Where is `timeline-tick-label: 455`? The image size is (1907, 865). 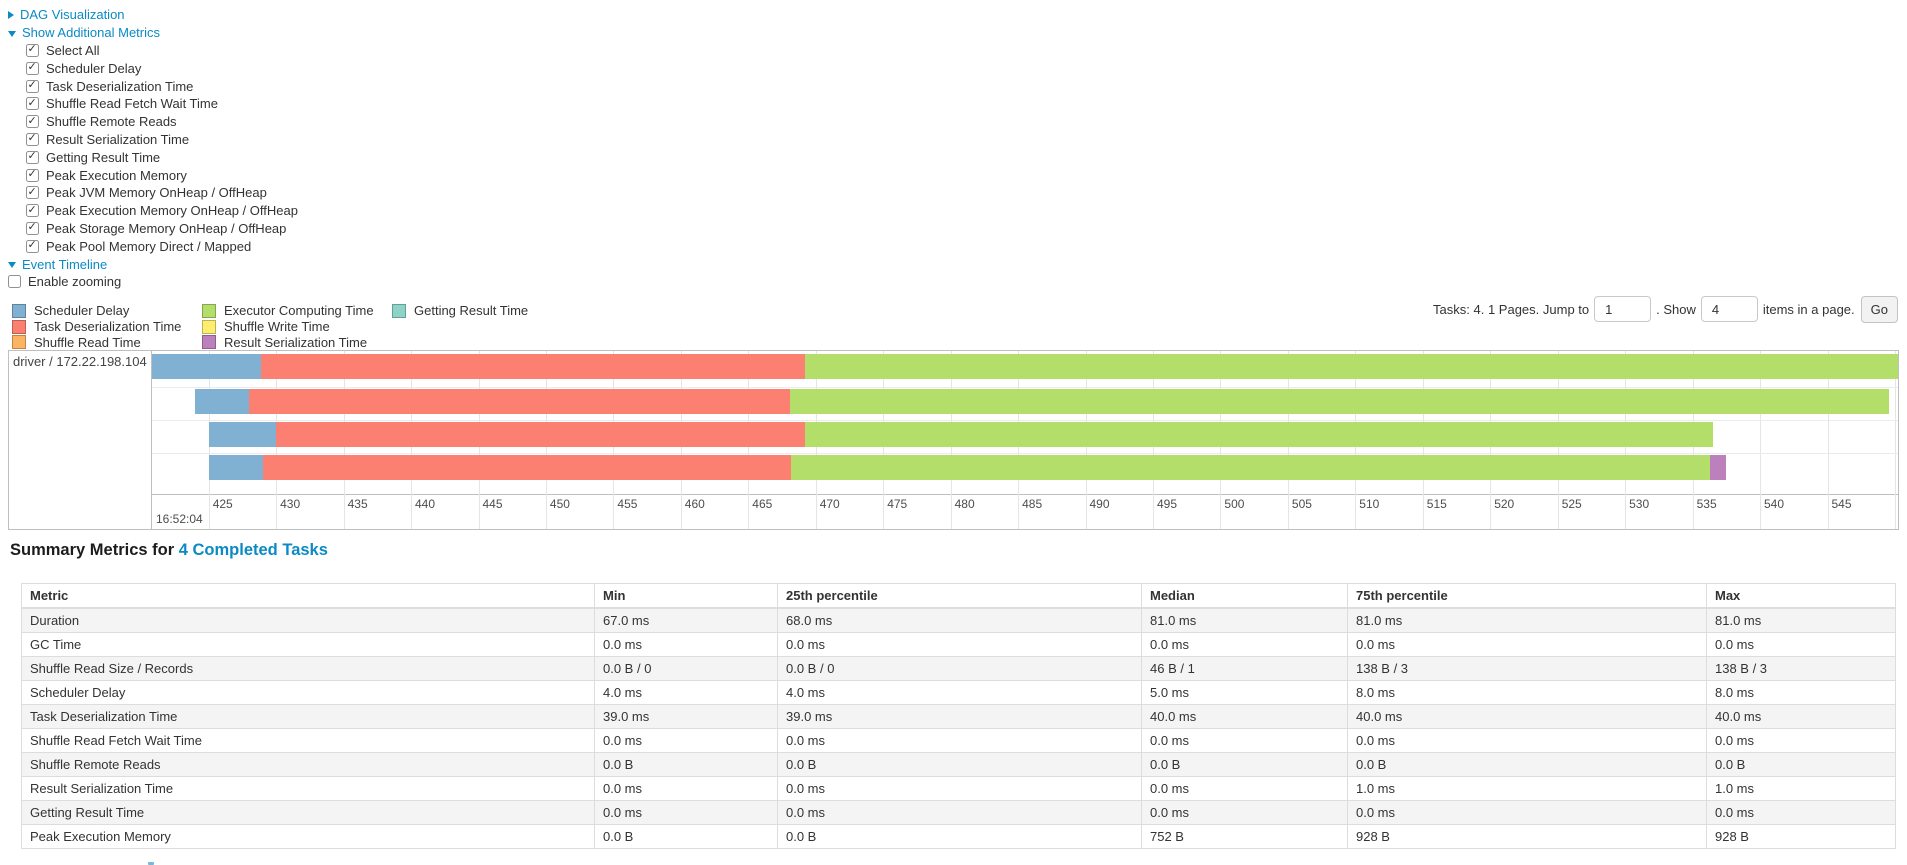 timeline-tick-label: 455 is located at coordinates (627, 504).